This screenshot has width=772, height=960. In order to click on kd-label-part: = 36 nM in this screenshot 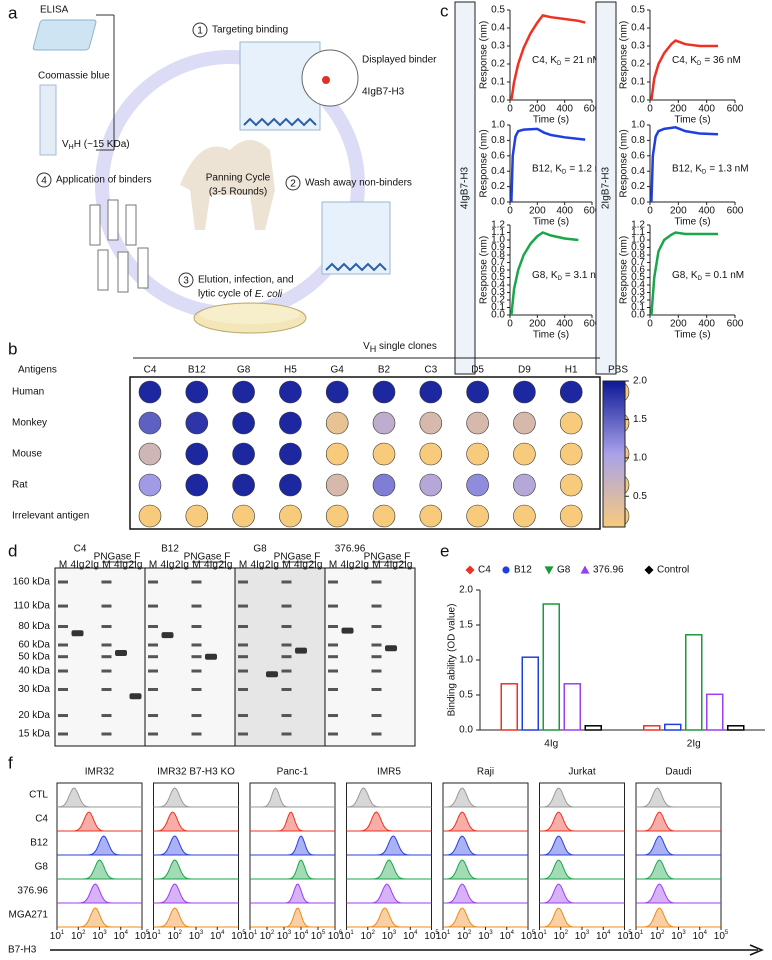, I will do `click(722, 60)`.